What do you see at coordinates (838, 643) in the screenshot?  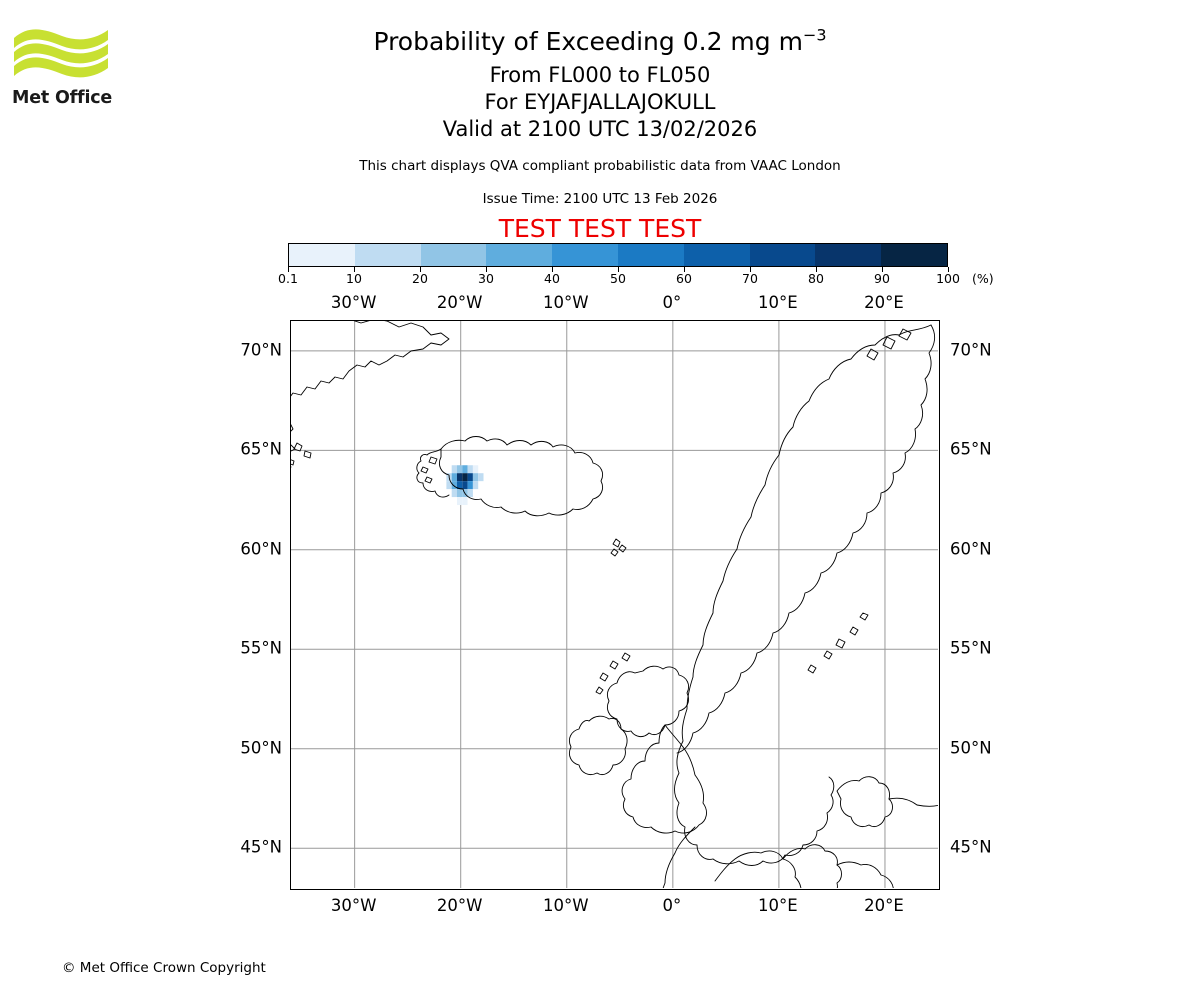 I see `norwegian-coastal-islands` at bounding box center [838, 643].